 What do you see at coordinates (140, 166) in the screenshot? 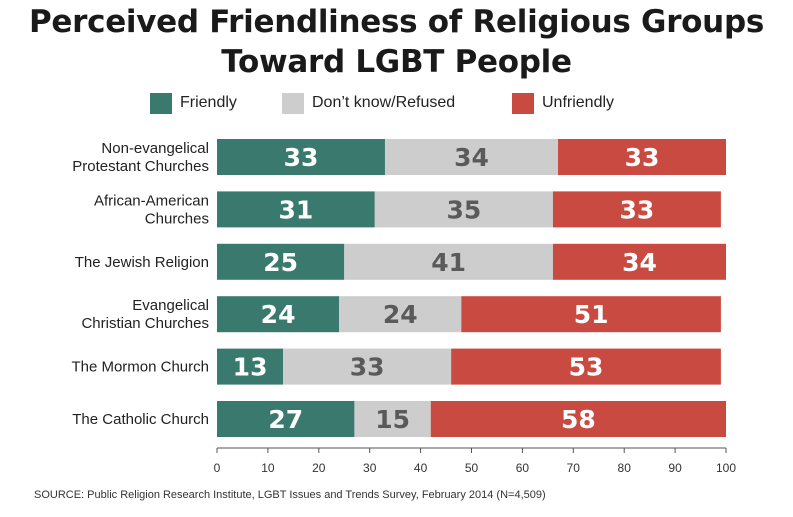
I see `category-label-1-line-2: Protestant Churches` at bounding box center [140, 166].